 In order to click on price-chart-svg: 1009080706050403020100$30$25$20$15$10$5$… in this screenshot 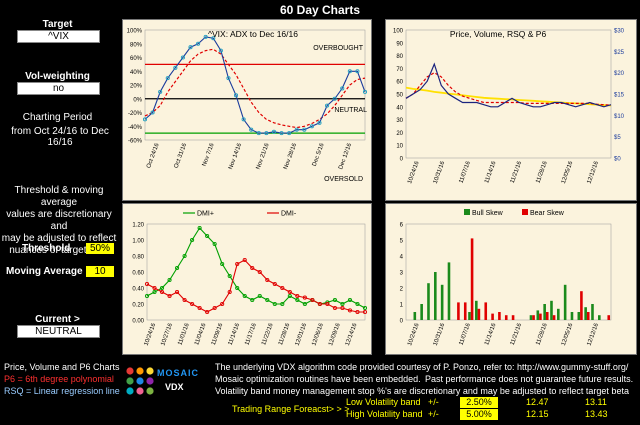, I will do `click(509, 107)`.